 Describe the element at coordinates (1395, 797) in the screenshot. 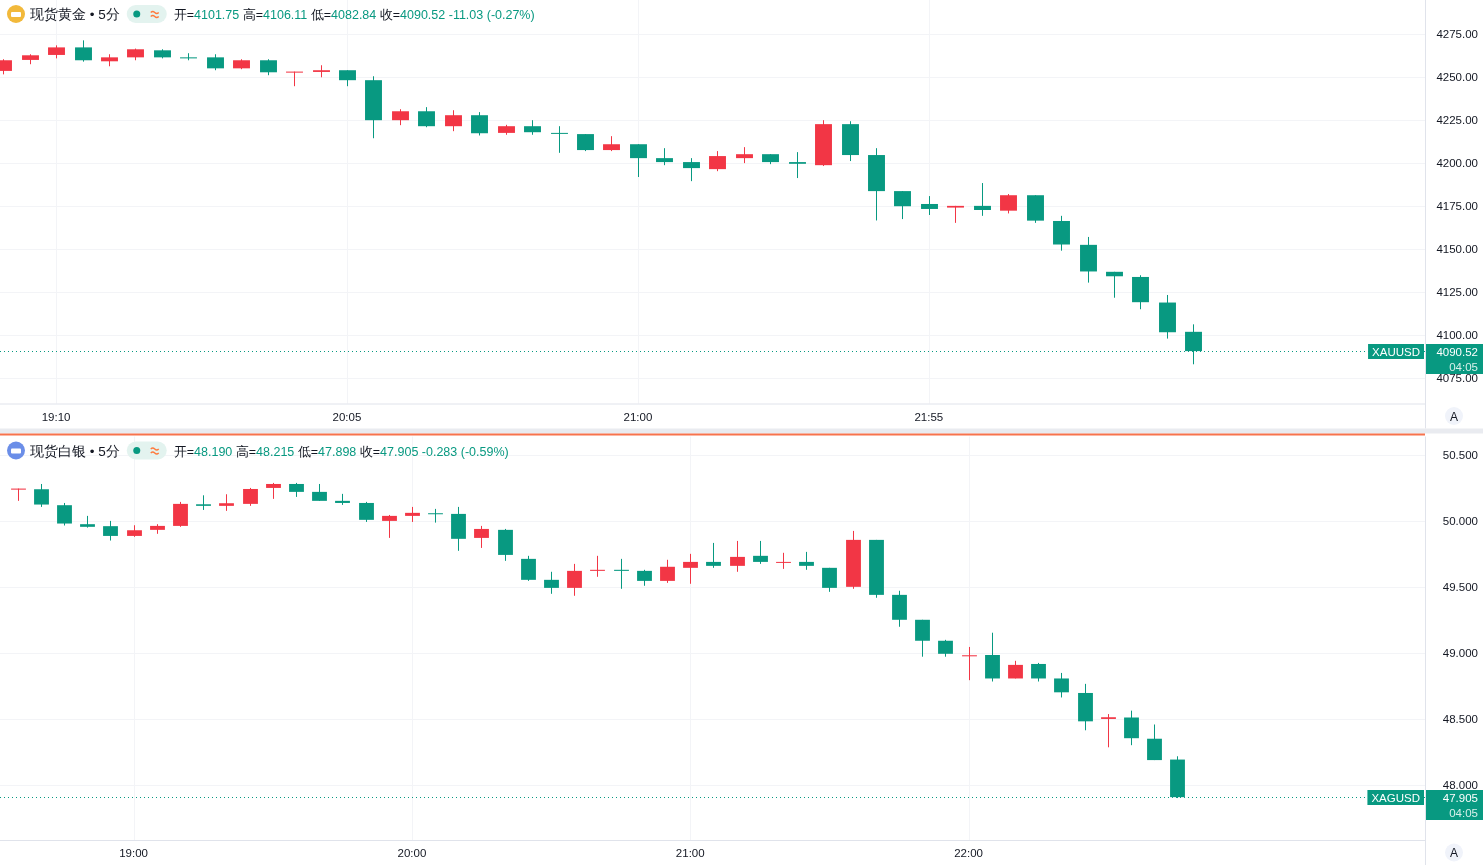

I see `annotation: XAGUSD` at that location.